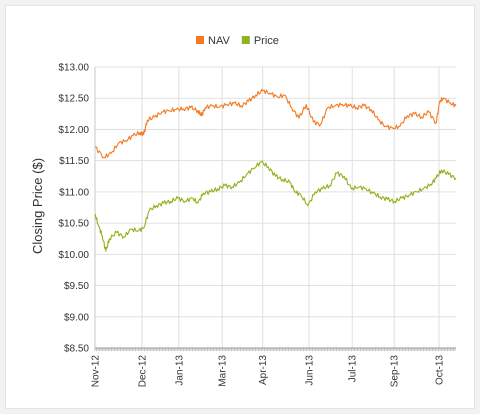  Describe the element at coordinates (142, 371) in the screenshot. I see `x-tick-label: Dec-12` at that location.